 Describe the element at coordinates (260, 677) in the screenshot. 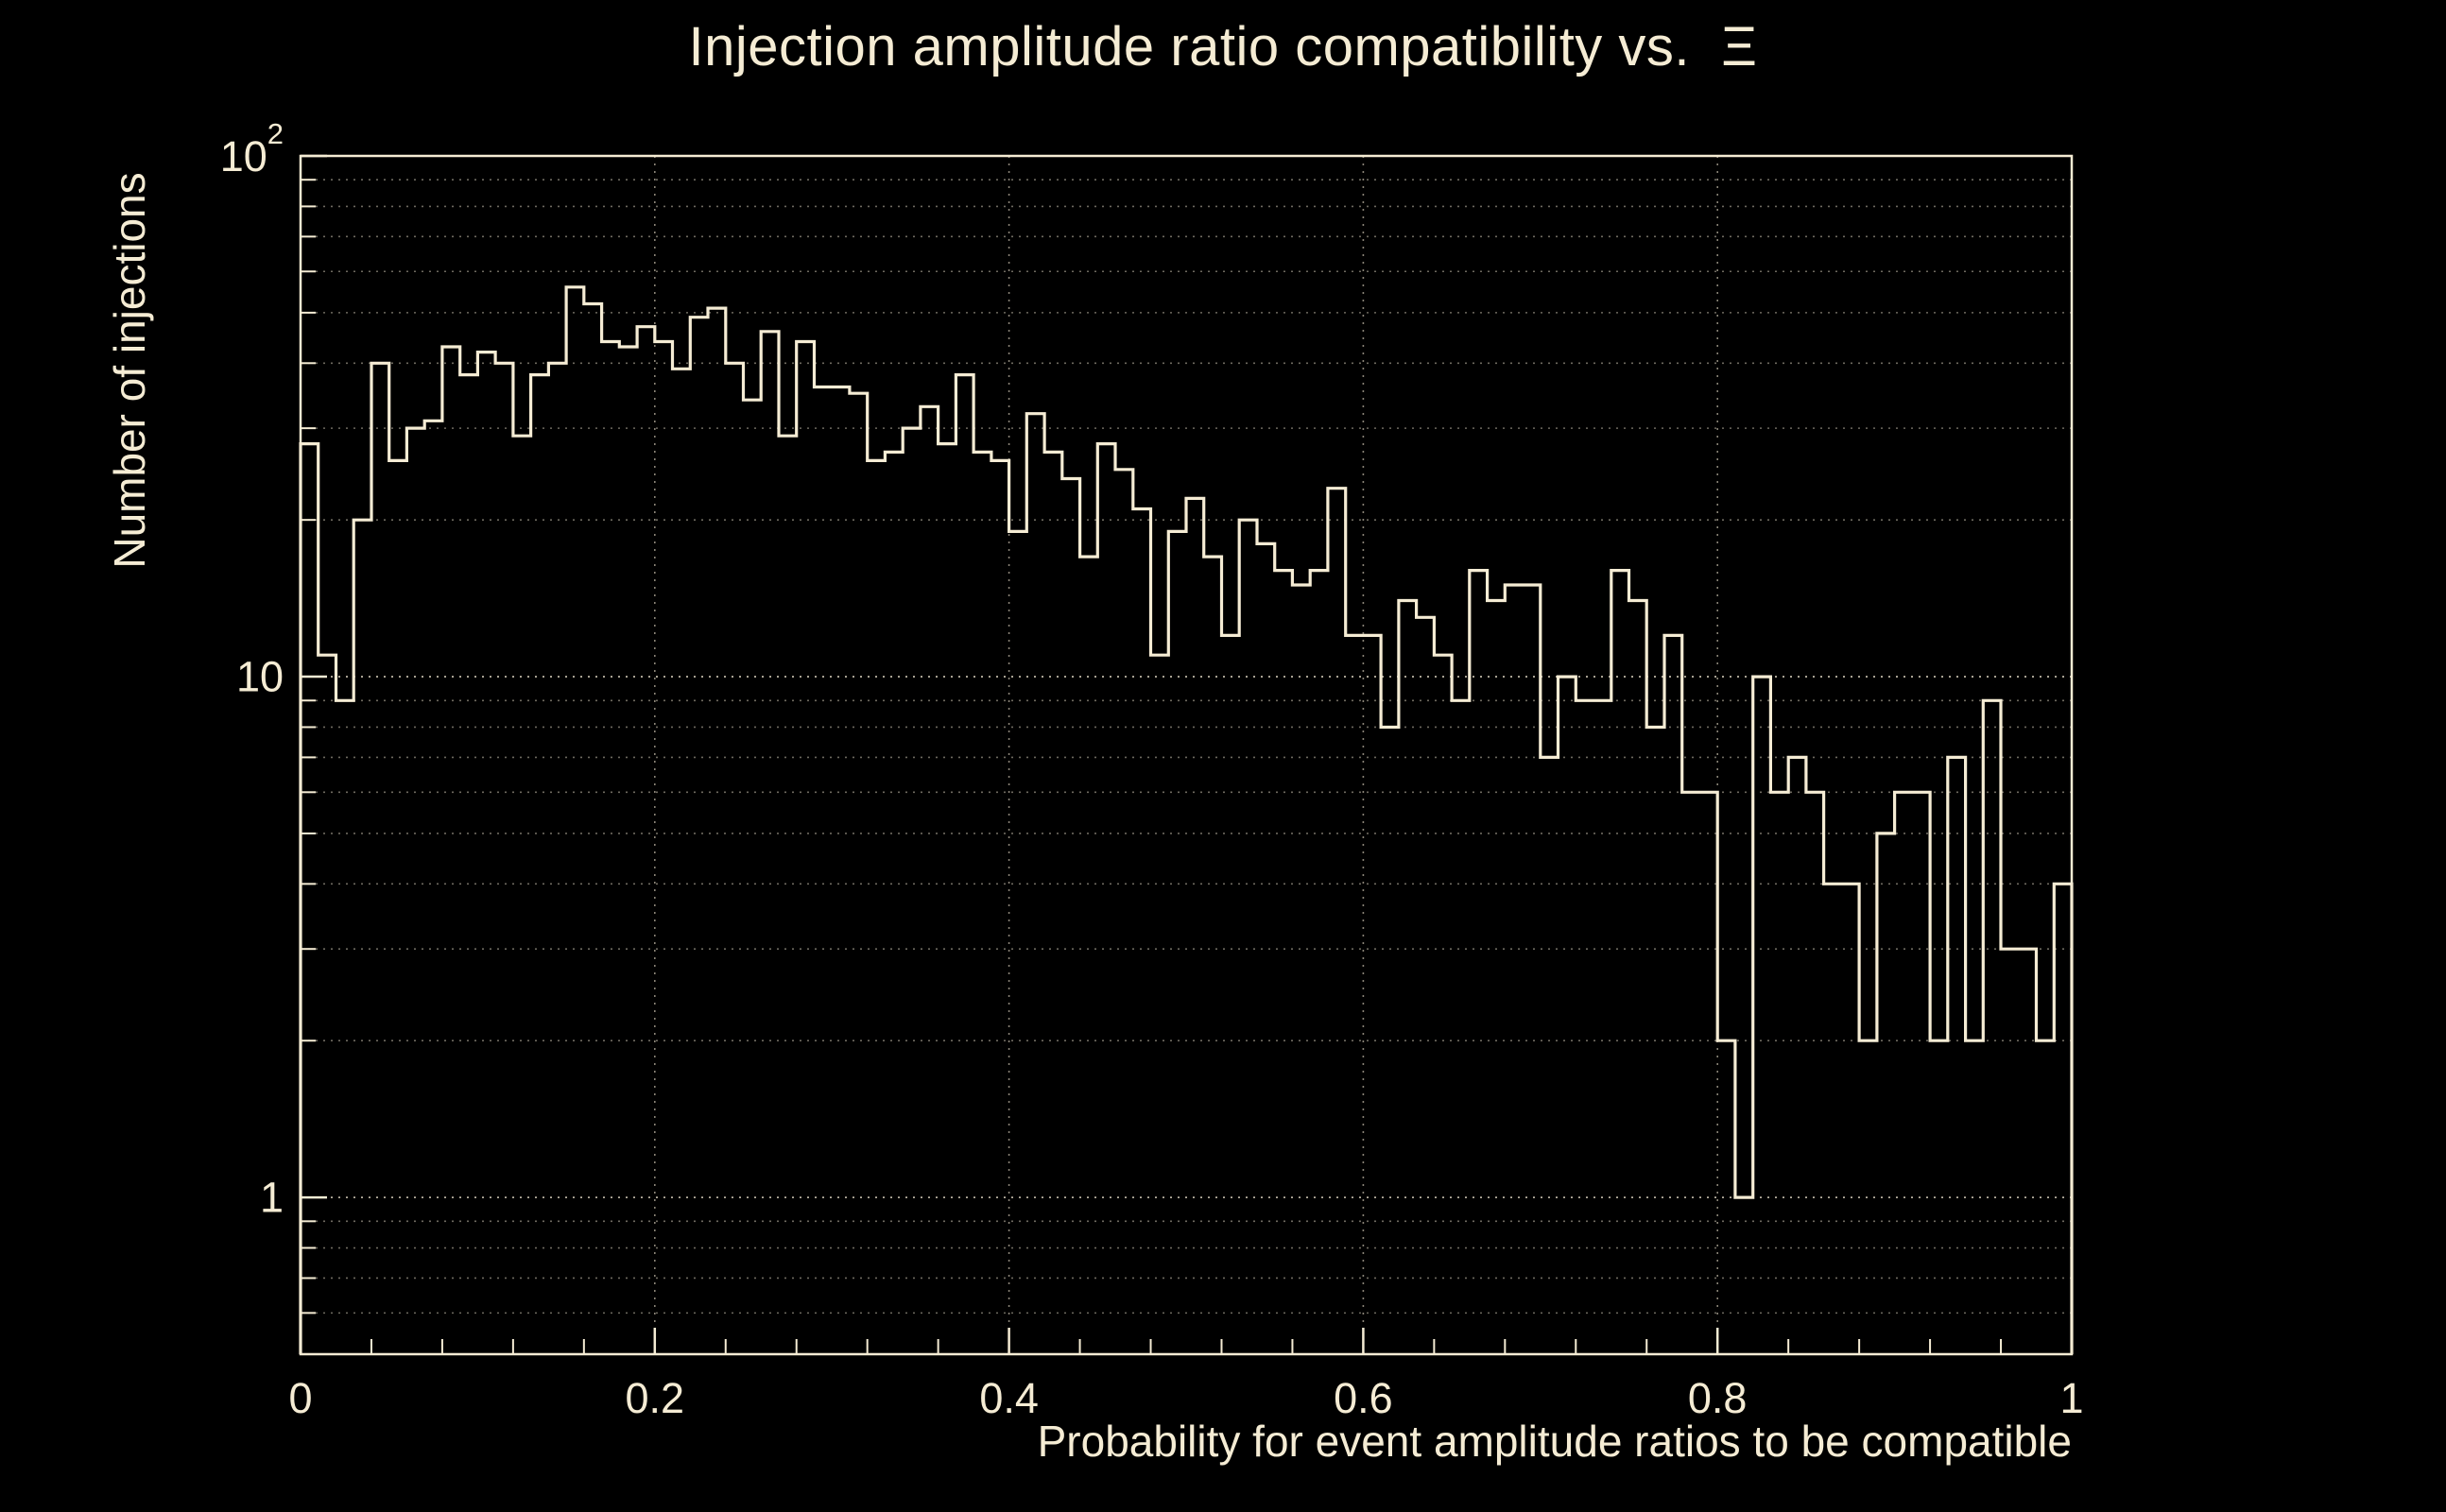

I see `y-tick-label: 10` at that location.